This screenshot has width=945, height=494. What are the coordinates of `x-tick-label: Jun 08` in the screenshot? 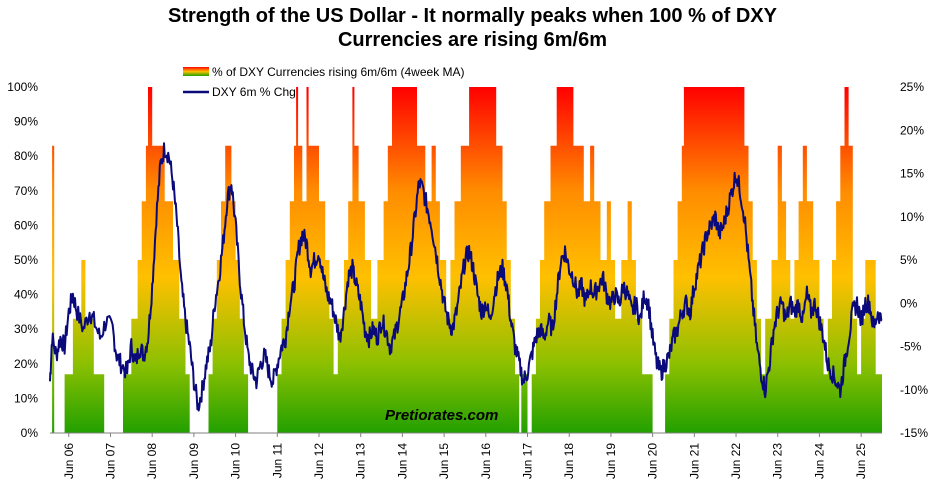 It's located at (152, 461).